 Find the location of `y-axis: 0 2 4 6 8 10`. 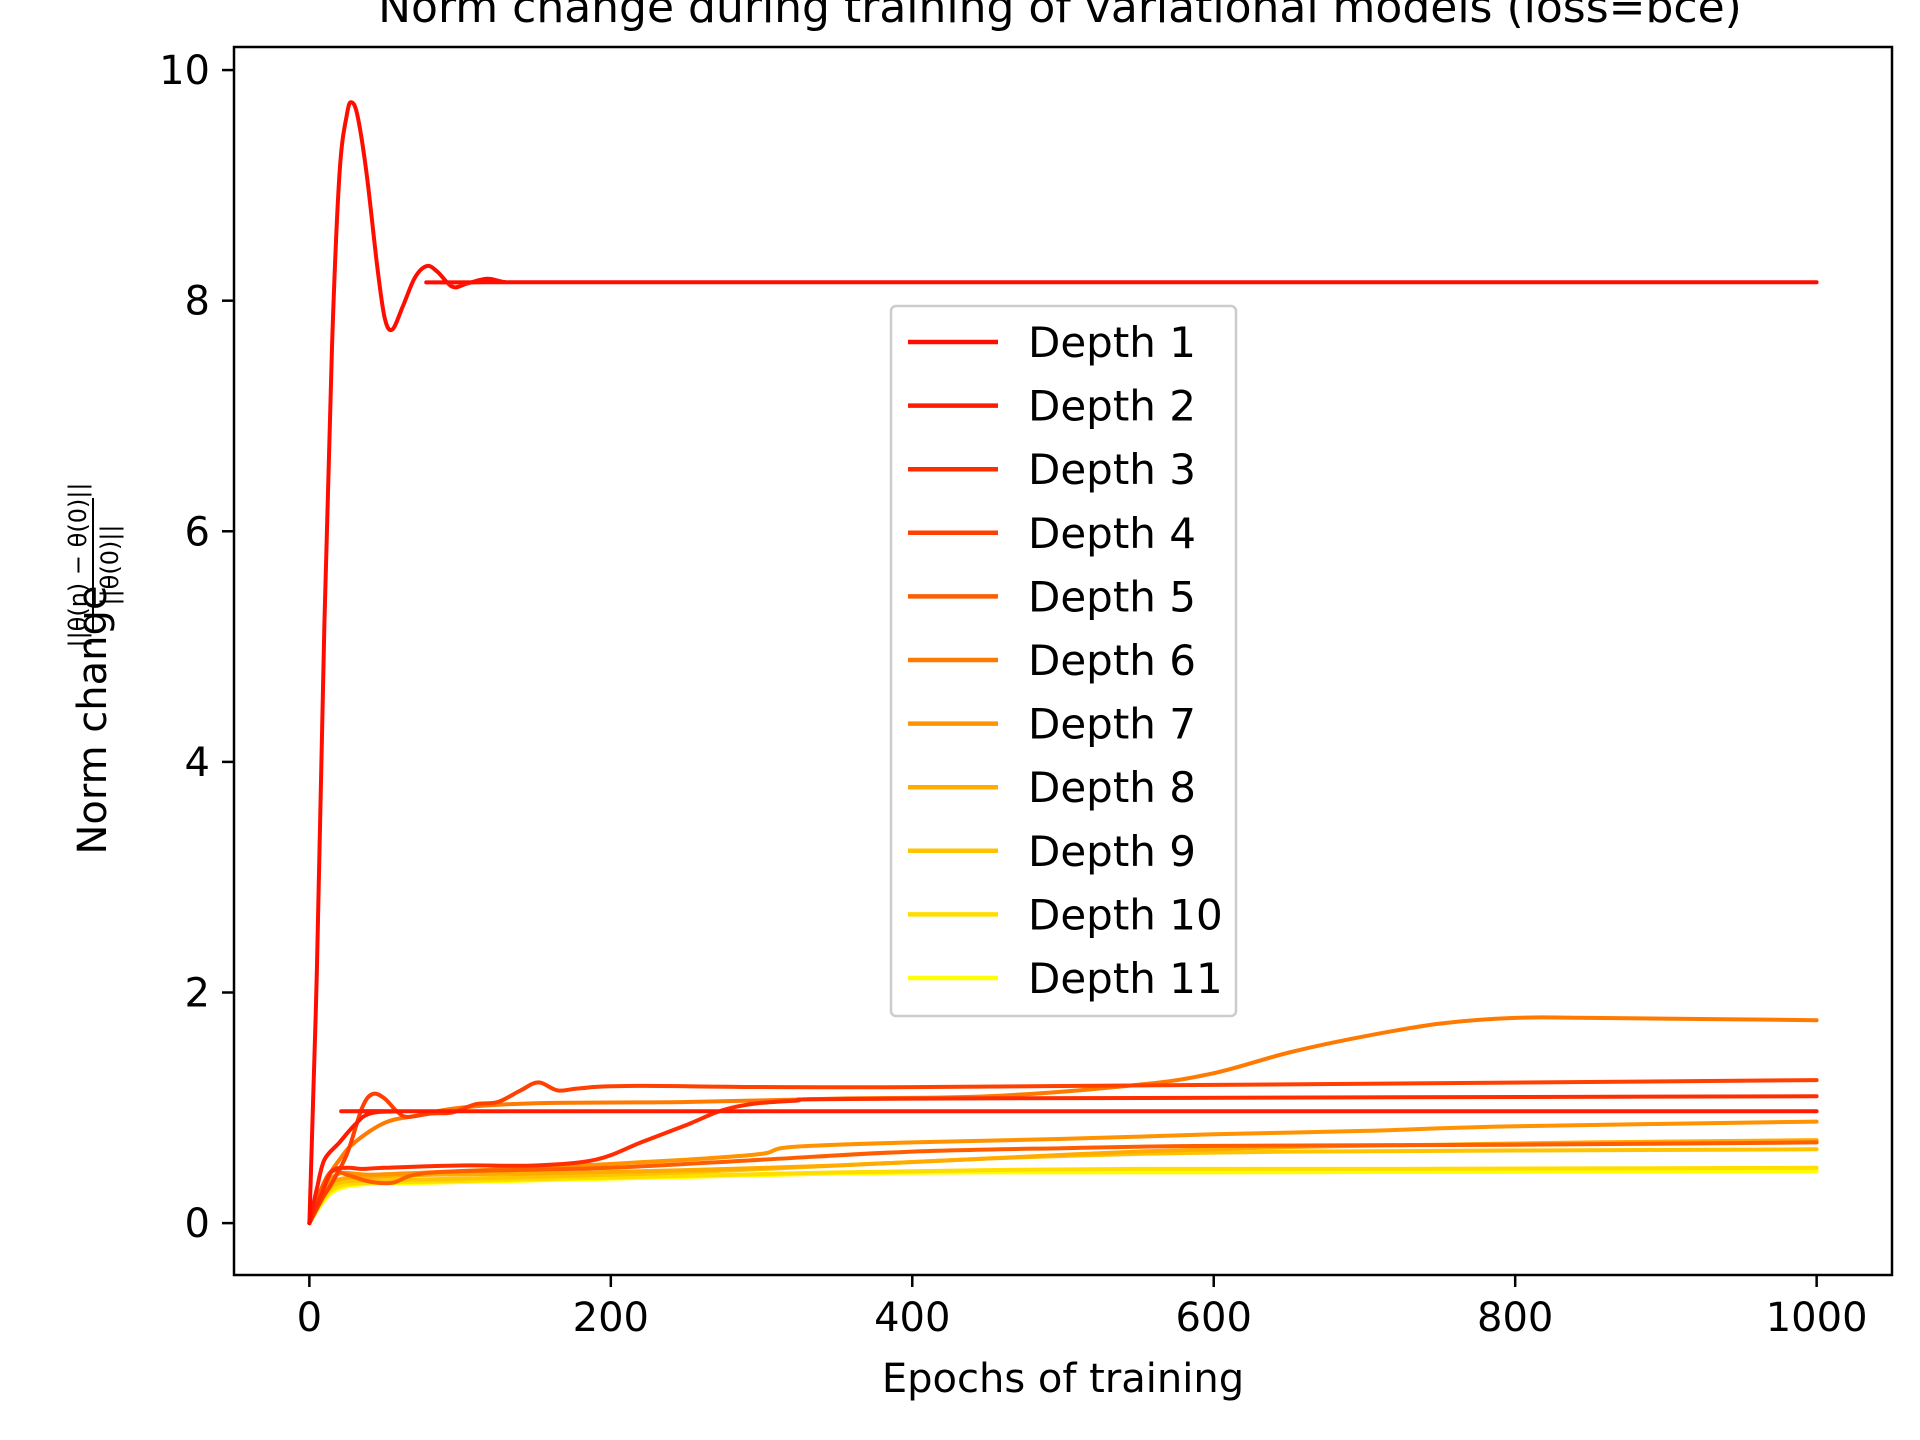

y-axis: 0 2 4 6 8 10 is located at coordinates (196, 647).